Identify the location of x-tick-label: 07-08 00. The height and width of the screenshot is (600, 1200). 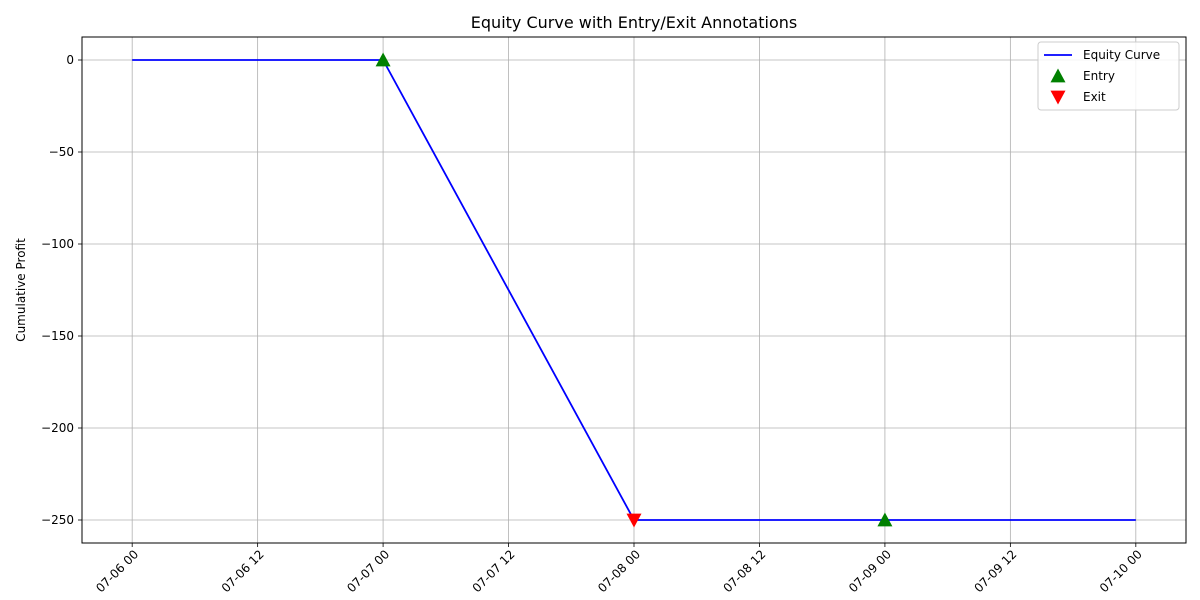
(619, 571).